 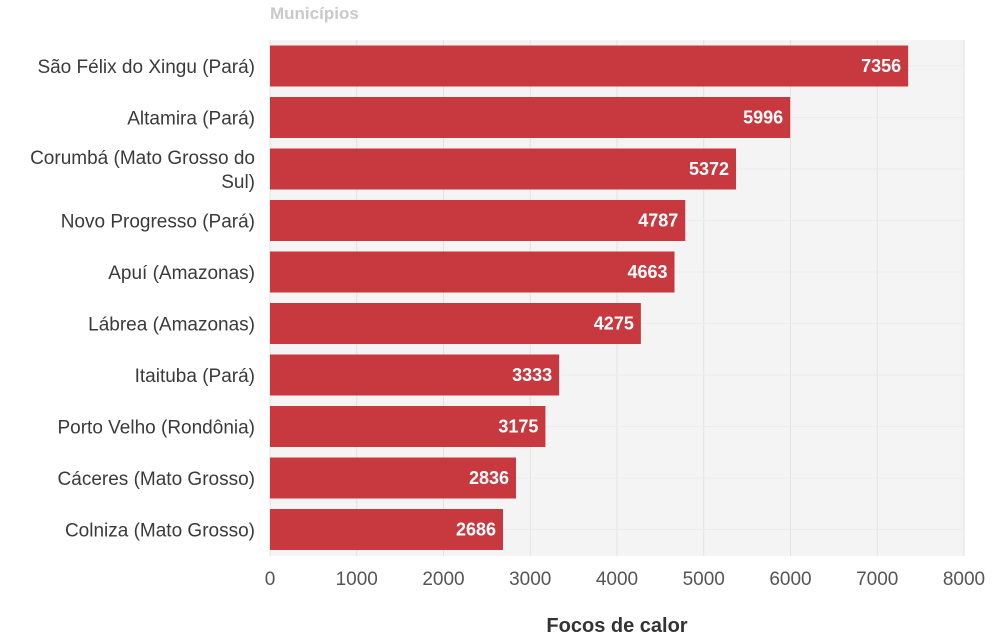 I want to click on data-label: 3333, so click(x=532, y=375).